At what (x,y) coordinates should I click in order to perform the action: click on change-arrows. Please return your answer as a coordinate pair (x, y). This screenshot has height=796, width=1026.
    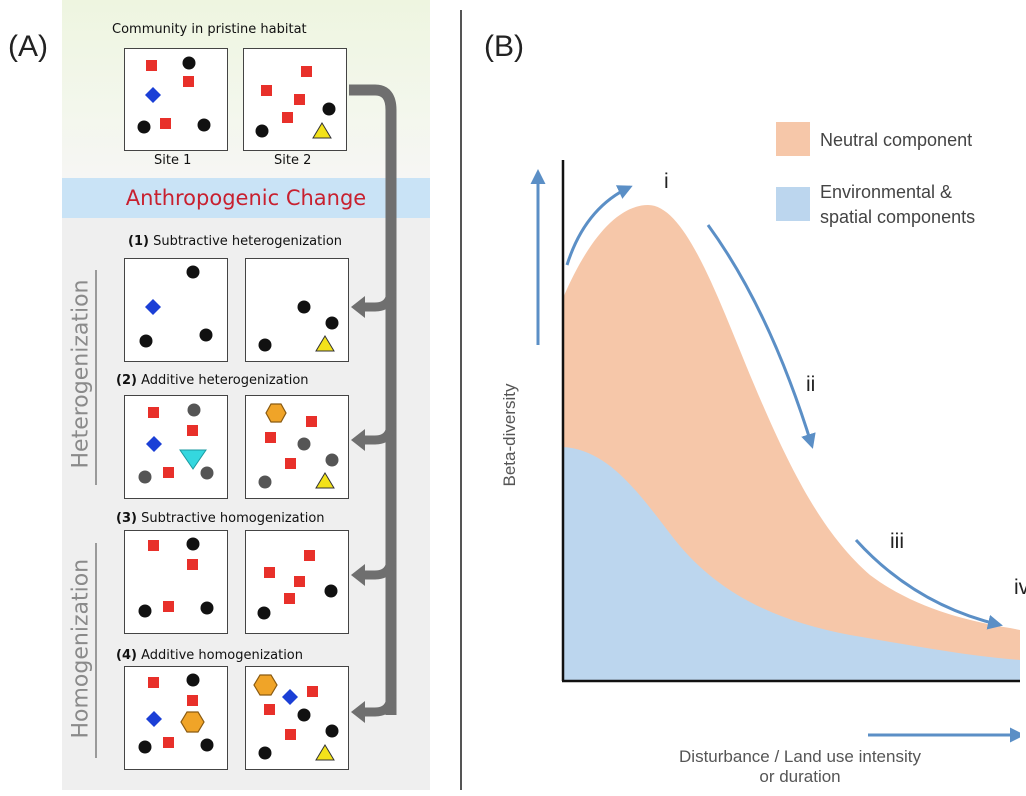
    Looking at the image, I should click on (373, 403).